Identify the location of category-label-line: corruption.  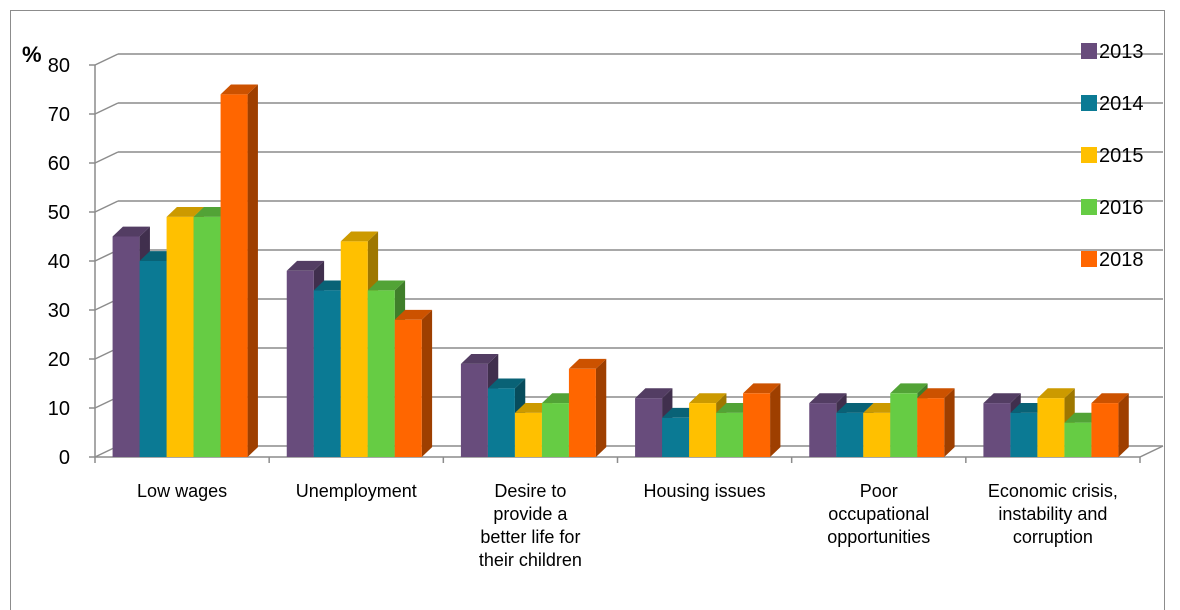
(1053, 537).